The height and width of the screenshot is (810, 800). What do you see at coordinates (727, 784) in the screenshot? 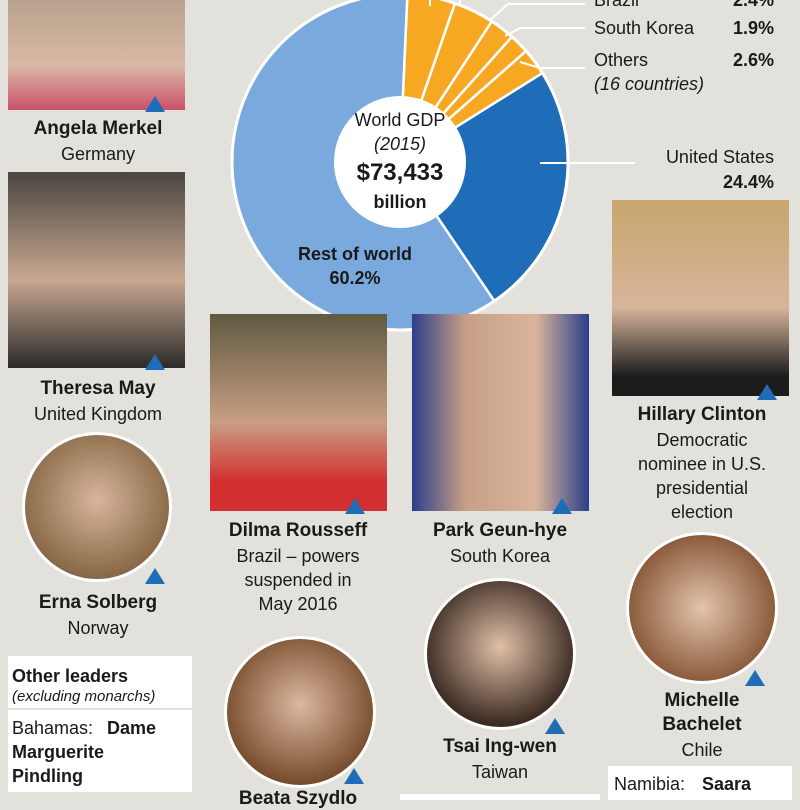
I see `namibia-name: Saara` at bounding box center [727, 784].